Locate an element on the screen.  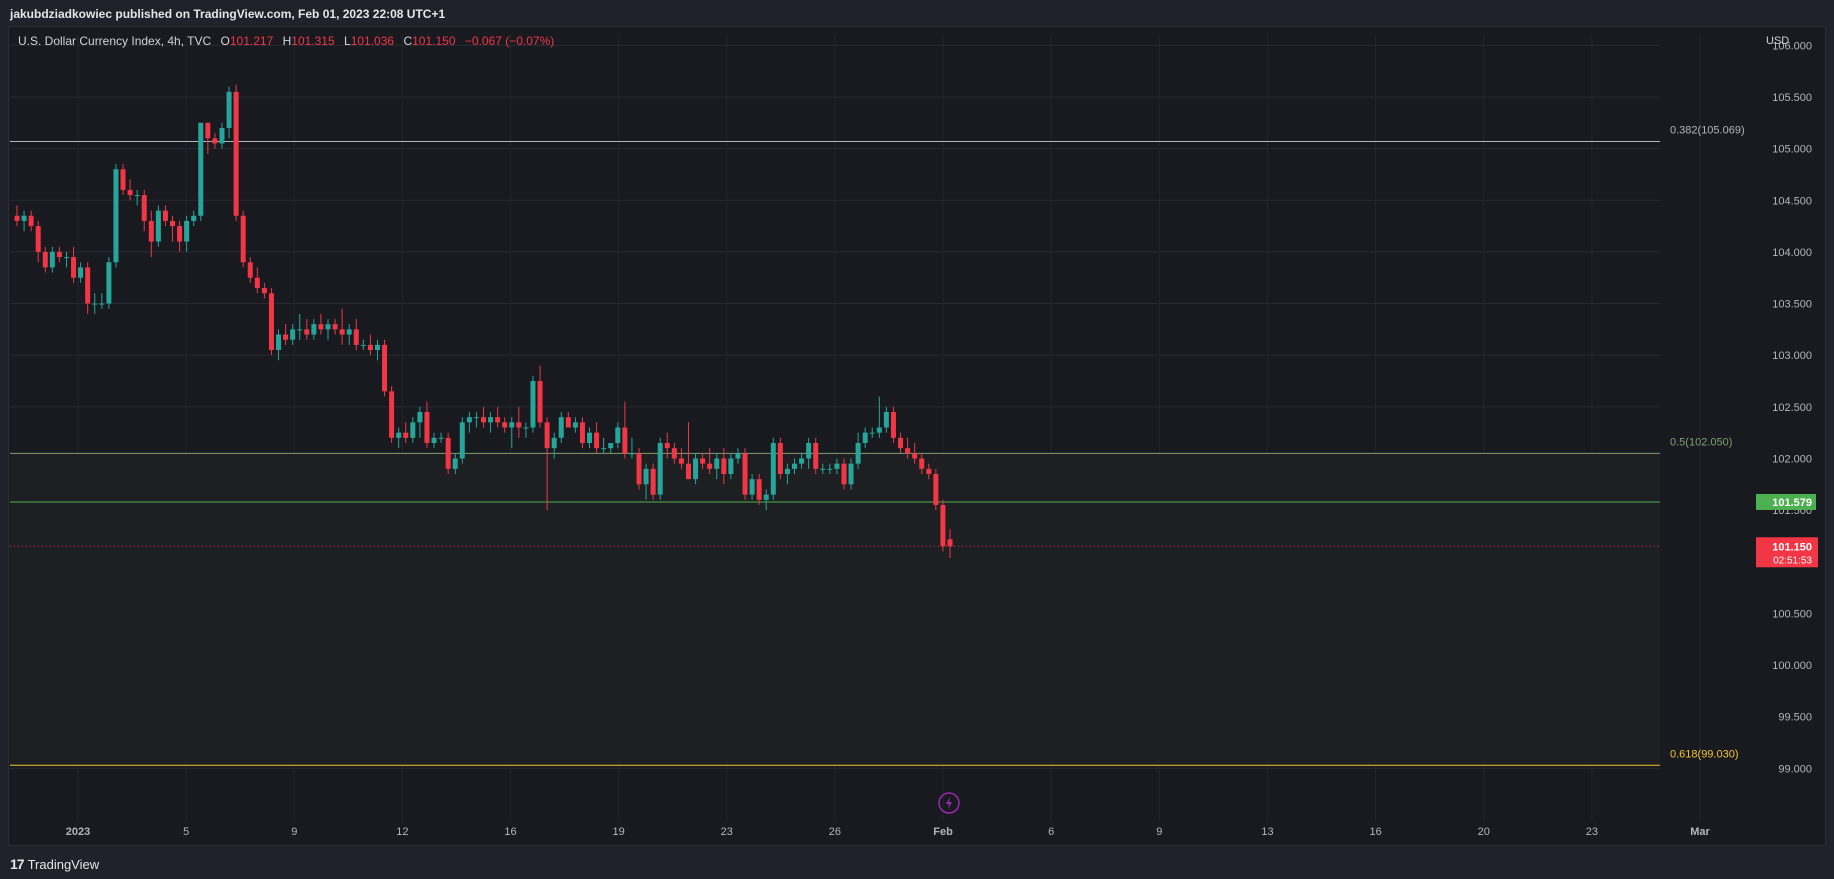
high-label: H is located at coordinates (287, 41).